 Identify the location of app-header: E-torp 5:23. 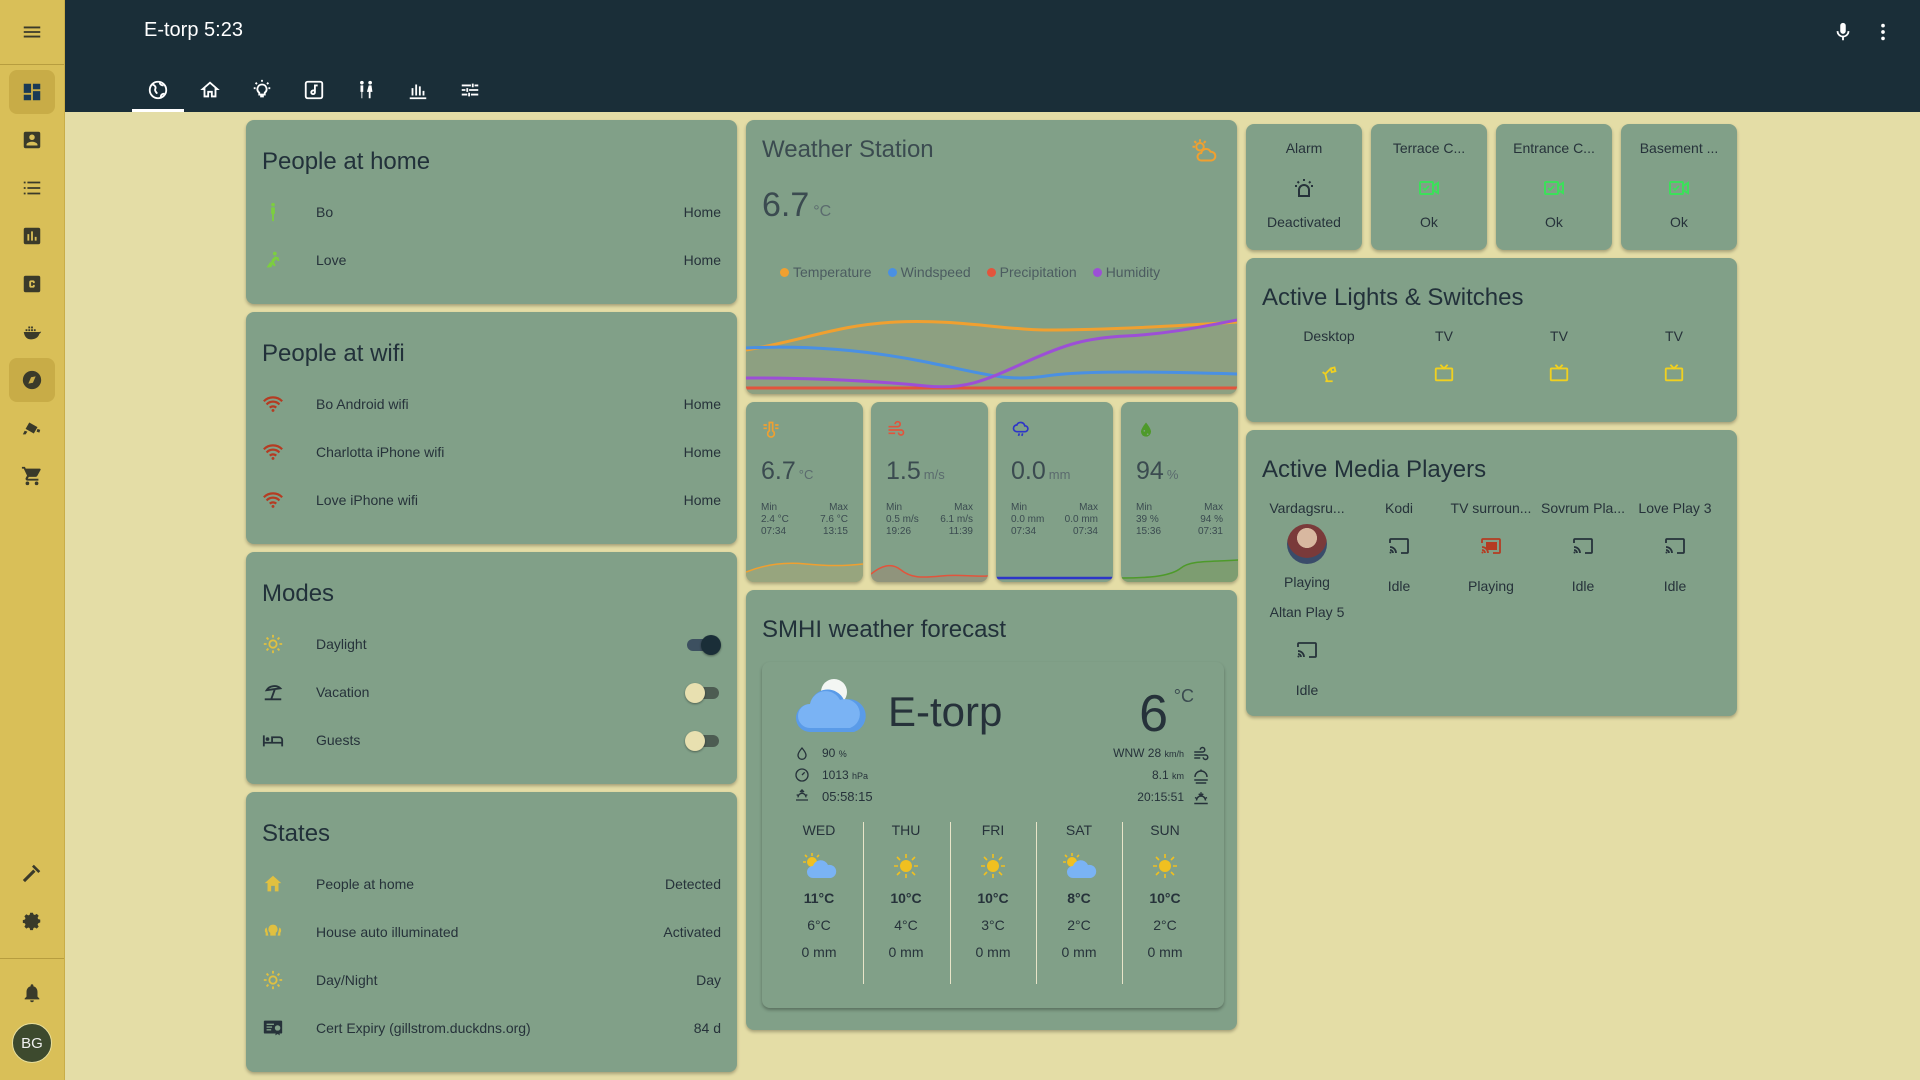
(992, 56).